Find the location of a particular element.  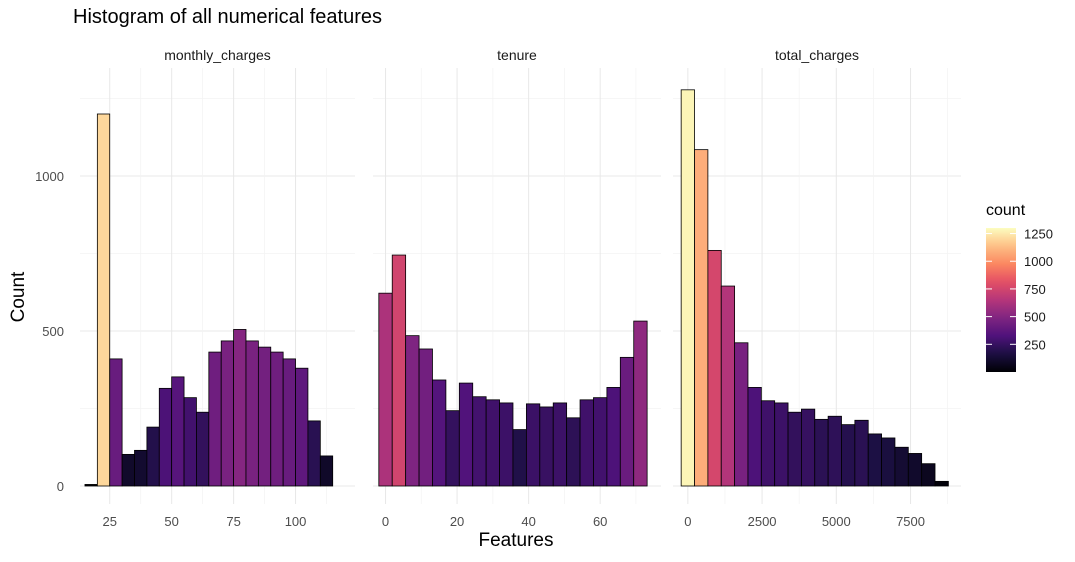

y-tick-label-2: 1000 is located at coordinates (49, 176).